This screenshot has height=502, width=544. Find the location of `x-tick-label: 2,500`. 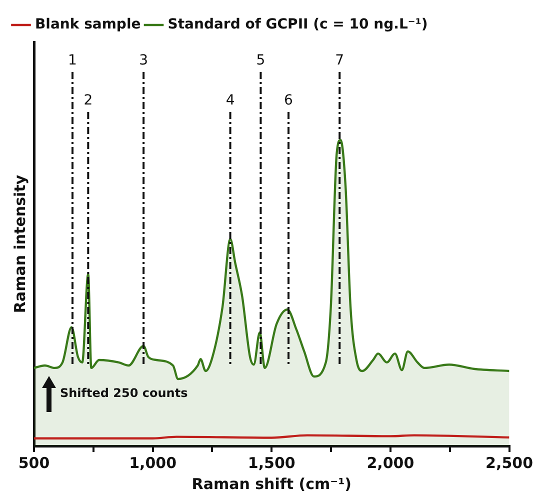

x-tick-label: 2,500 is located at coordinates (510, 463).